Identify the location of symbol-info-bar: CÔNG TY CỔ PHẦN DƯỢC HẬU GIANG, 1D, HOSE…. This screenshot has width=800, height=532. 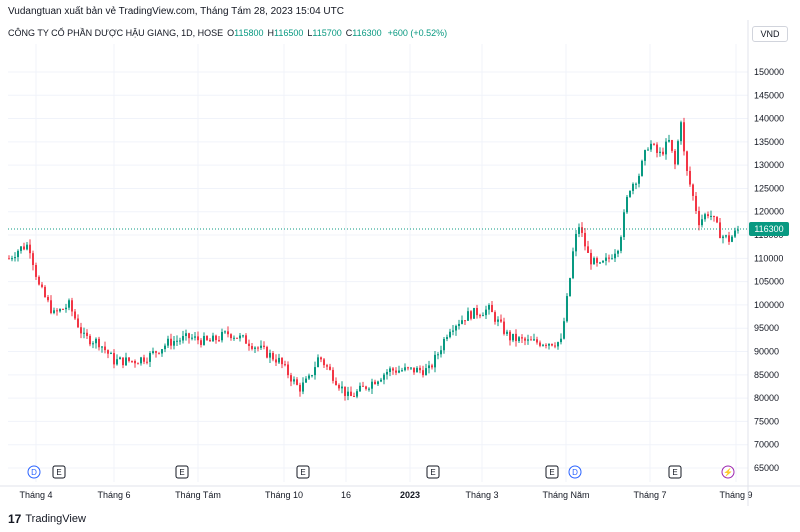
(227, 33).